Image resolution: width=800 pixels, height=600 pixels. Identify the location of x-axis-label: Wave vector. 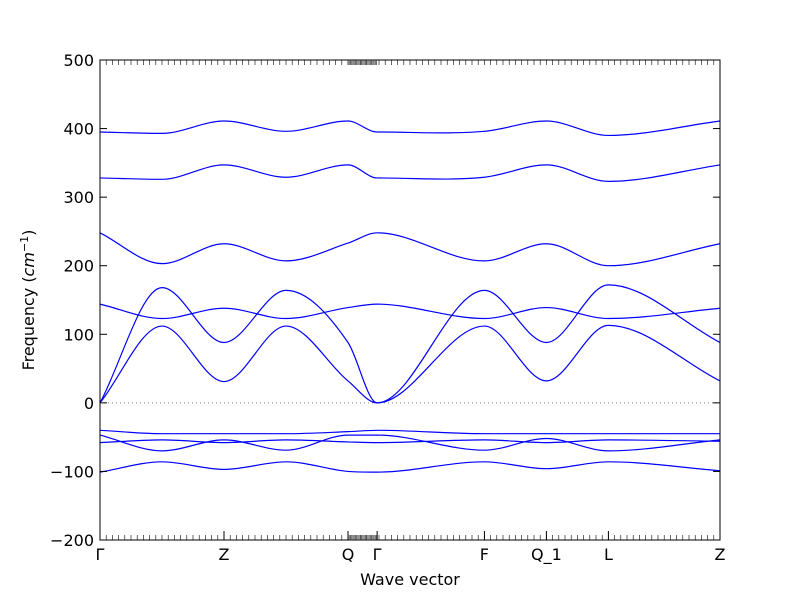
(410, 579).